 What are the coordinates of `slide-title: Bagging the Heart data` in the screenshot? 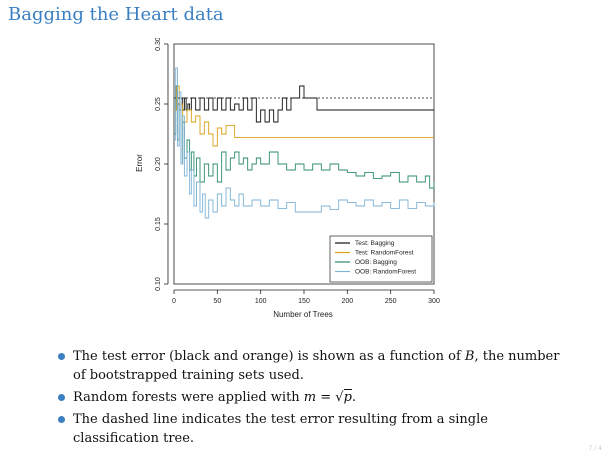 It's located at (116, 14).